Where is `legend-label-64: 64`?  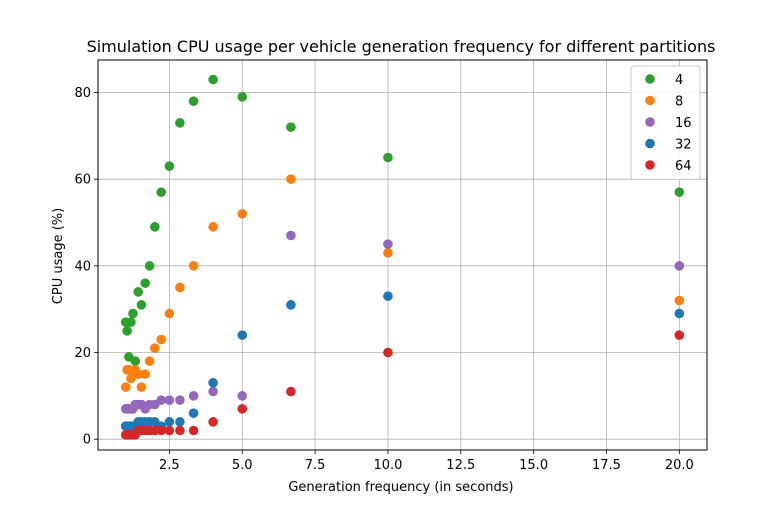
legend-label-64: 64 is located at coordinates (683, 166).